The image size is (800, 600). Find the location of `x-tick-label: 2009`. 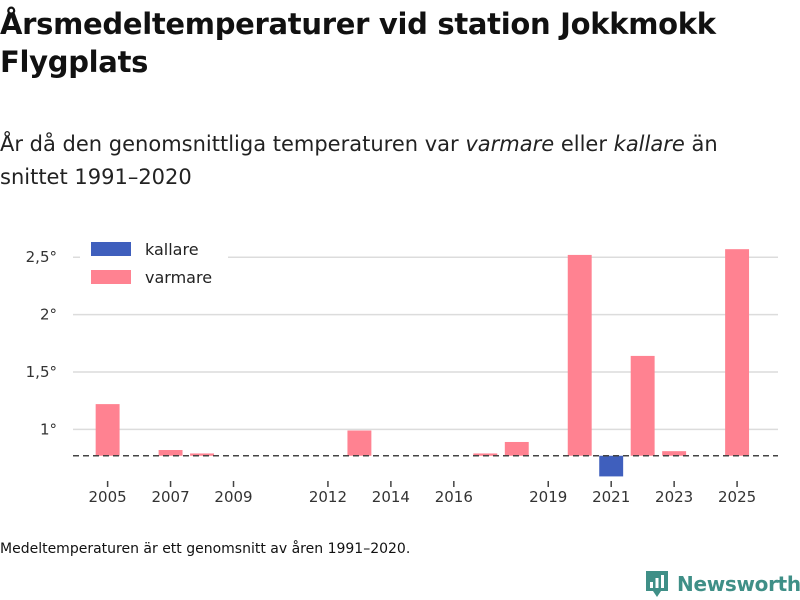

x-tick-label: 2009 is located at coordinates (233, 497).